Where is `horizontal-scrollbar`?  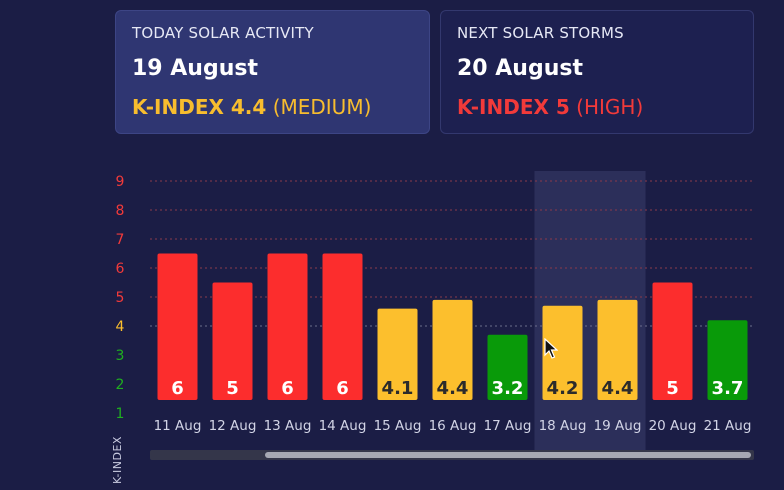
horizontal-scrollbar is located at coordinates (452, 455).